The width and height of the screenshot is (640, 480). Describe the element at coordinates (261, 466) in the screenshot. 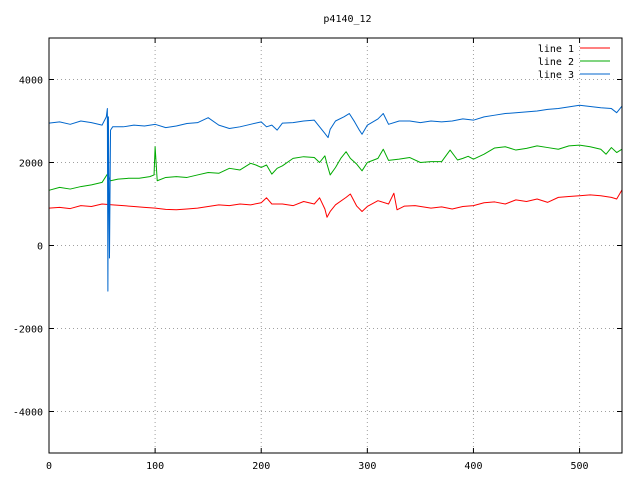

I see `x-tick-label: 200` at that location.